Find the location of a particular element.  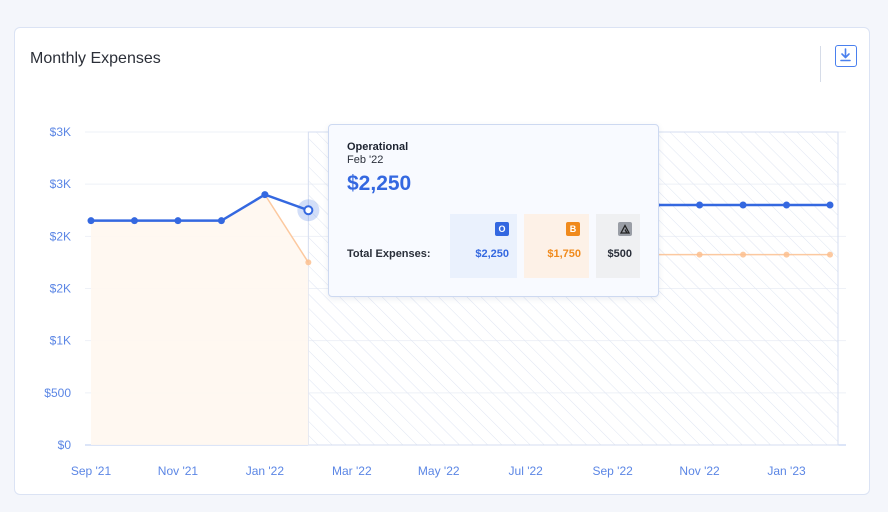

highlight-point is located at coordinates (308, 210).